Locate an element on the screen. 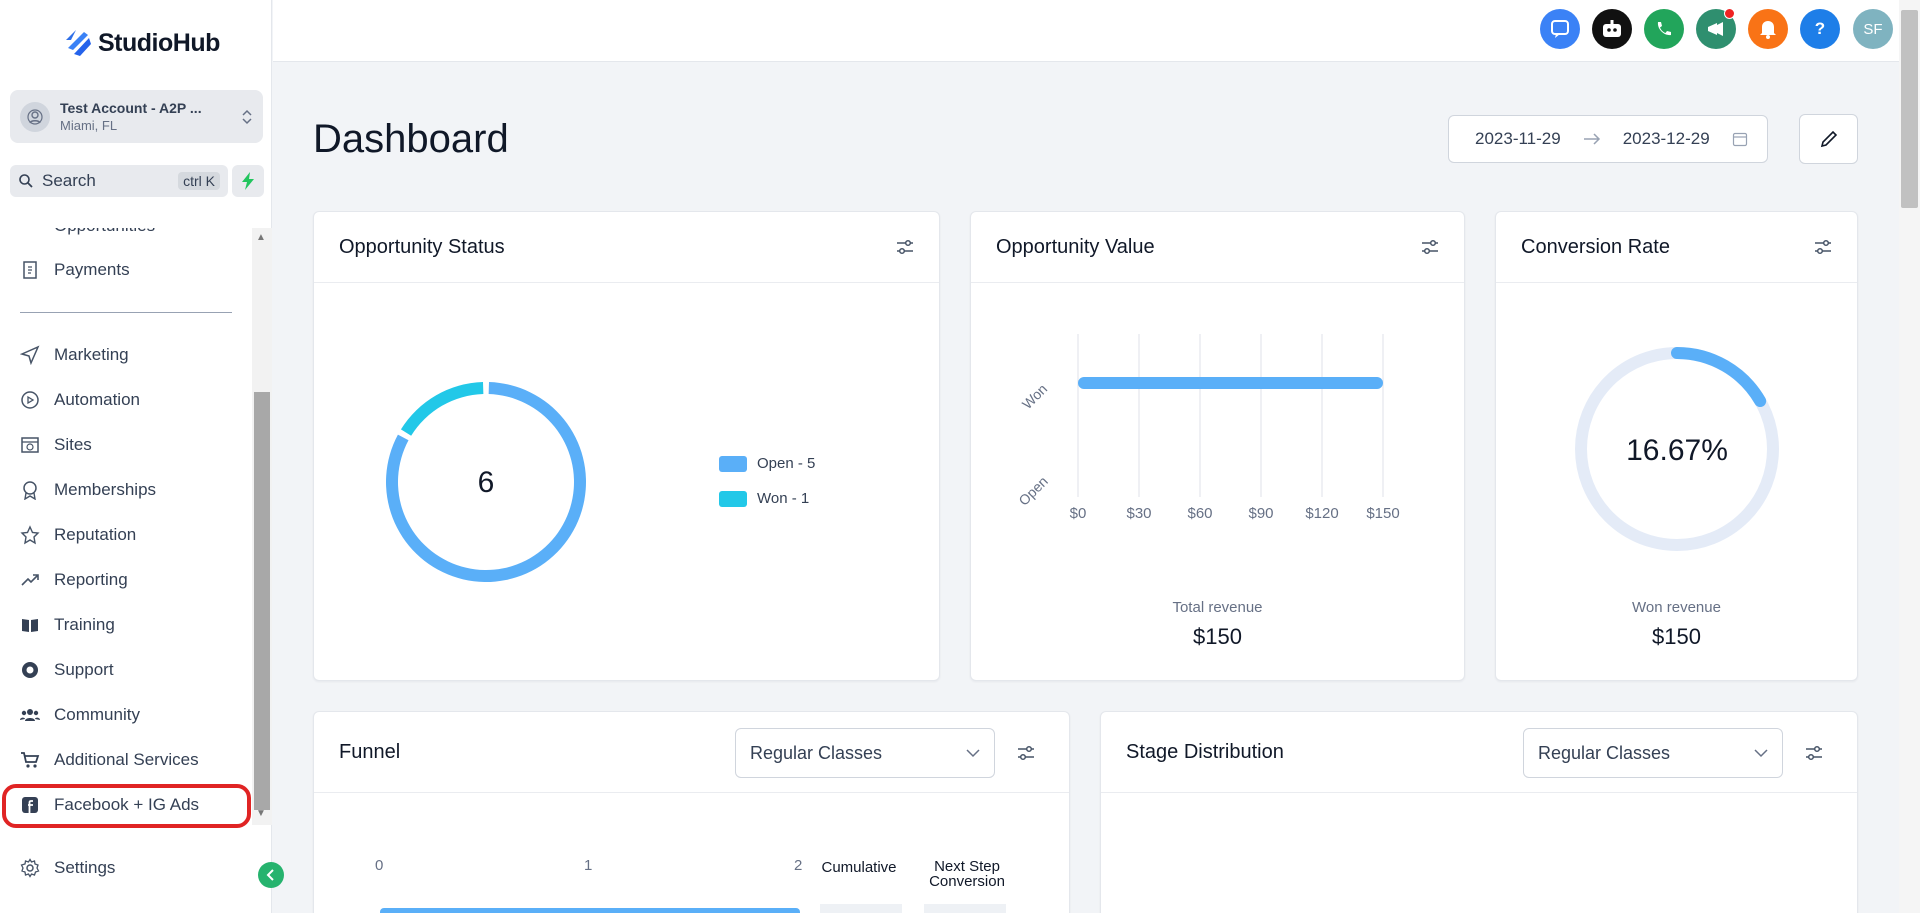 This screenshot has width=1920, height=913. page-scrollbar is located at coordinates (1909, 456).